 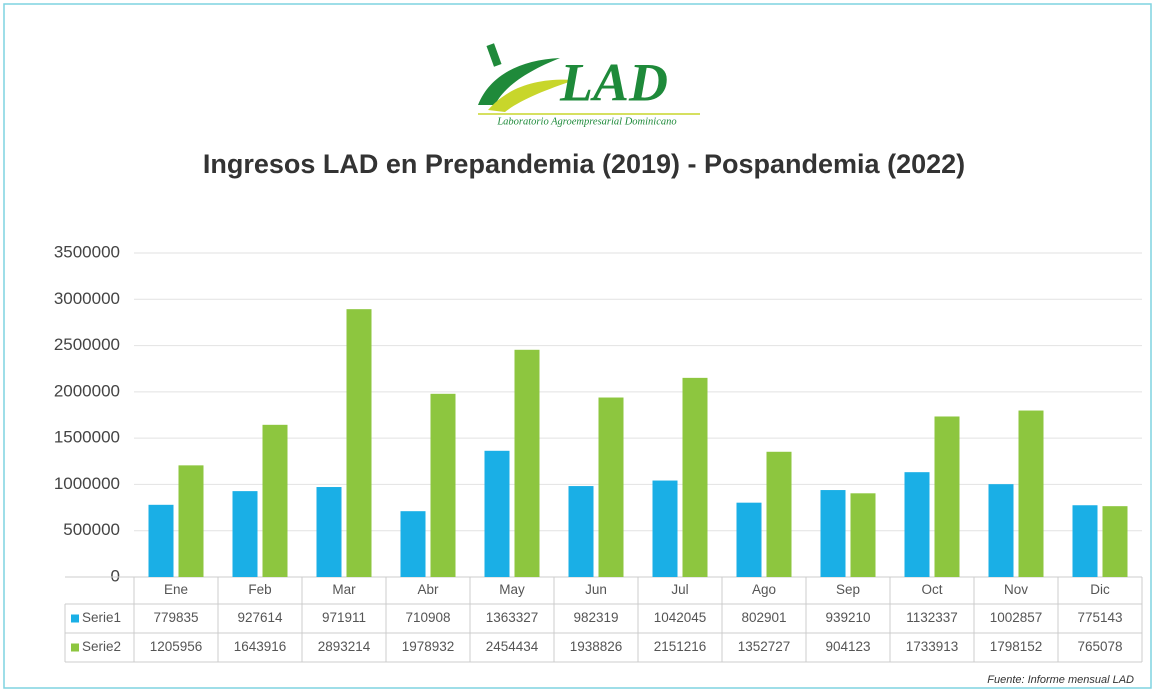 I want to click on x-tick-label: Feb, so click(x=259, y=589).